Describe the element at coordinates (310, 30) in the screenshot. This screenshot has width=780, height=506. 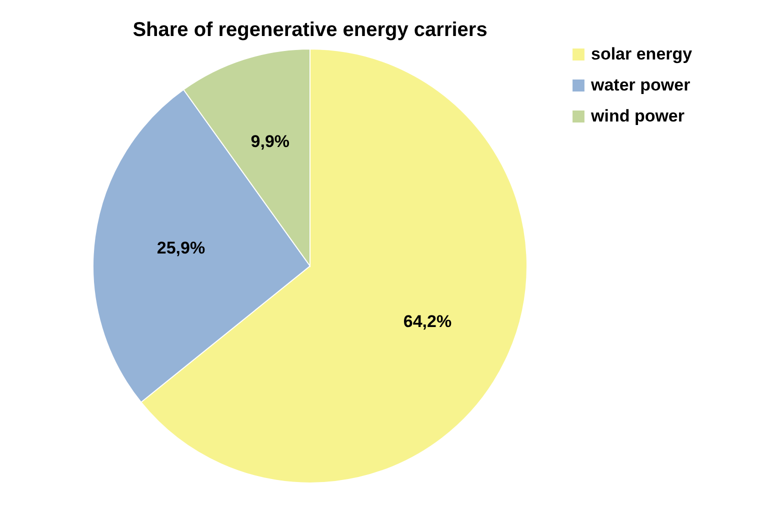
I see `chart-title: Share of regenerative energy carriers` at that location.